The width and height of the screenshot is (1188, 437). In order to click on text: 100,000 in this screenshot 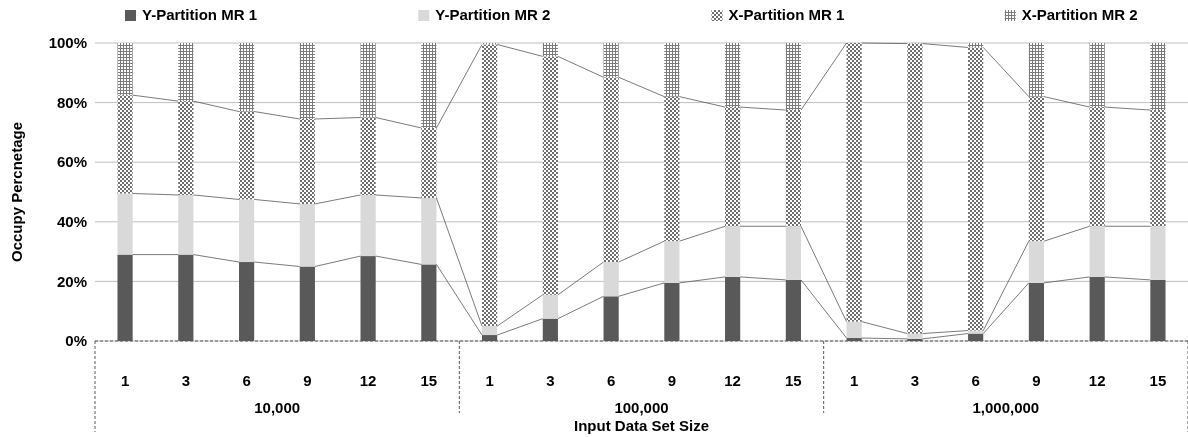, I will do `click(641, 407)`.